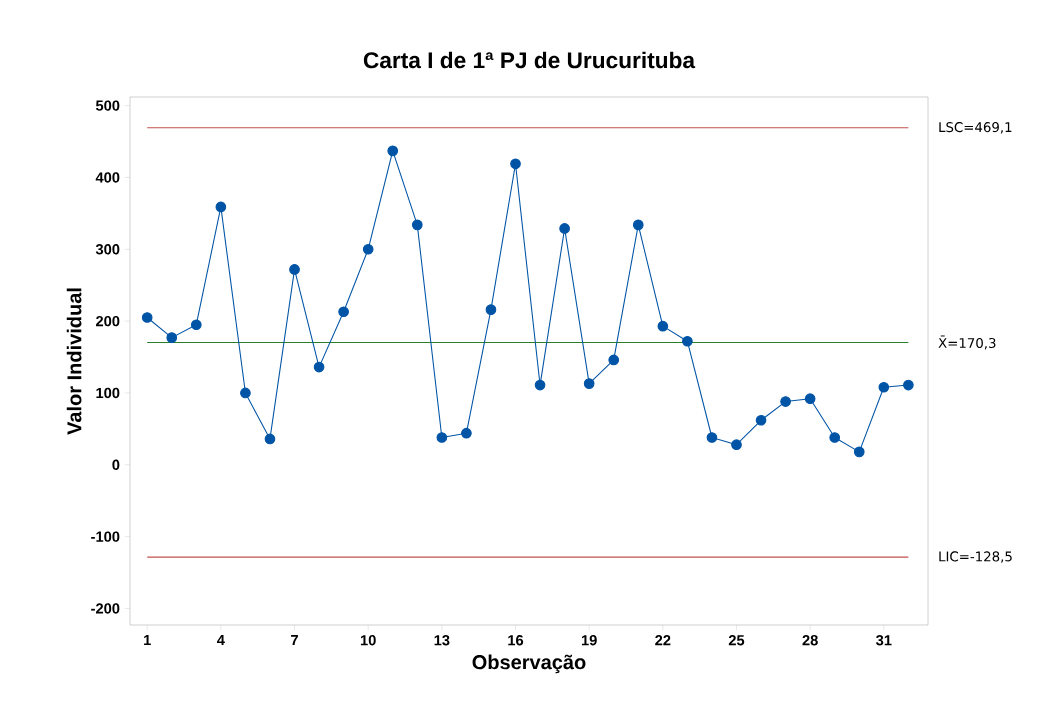 This screenshot has width=1060, height=713. What do you see at coordinates (107, 105) in the screenshot?
I see `y-tick-label: 500` at bounding box center [107, 105].